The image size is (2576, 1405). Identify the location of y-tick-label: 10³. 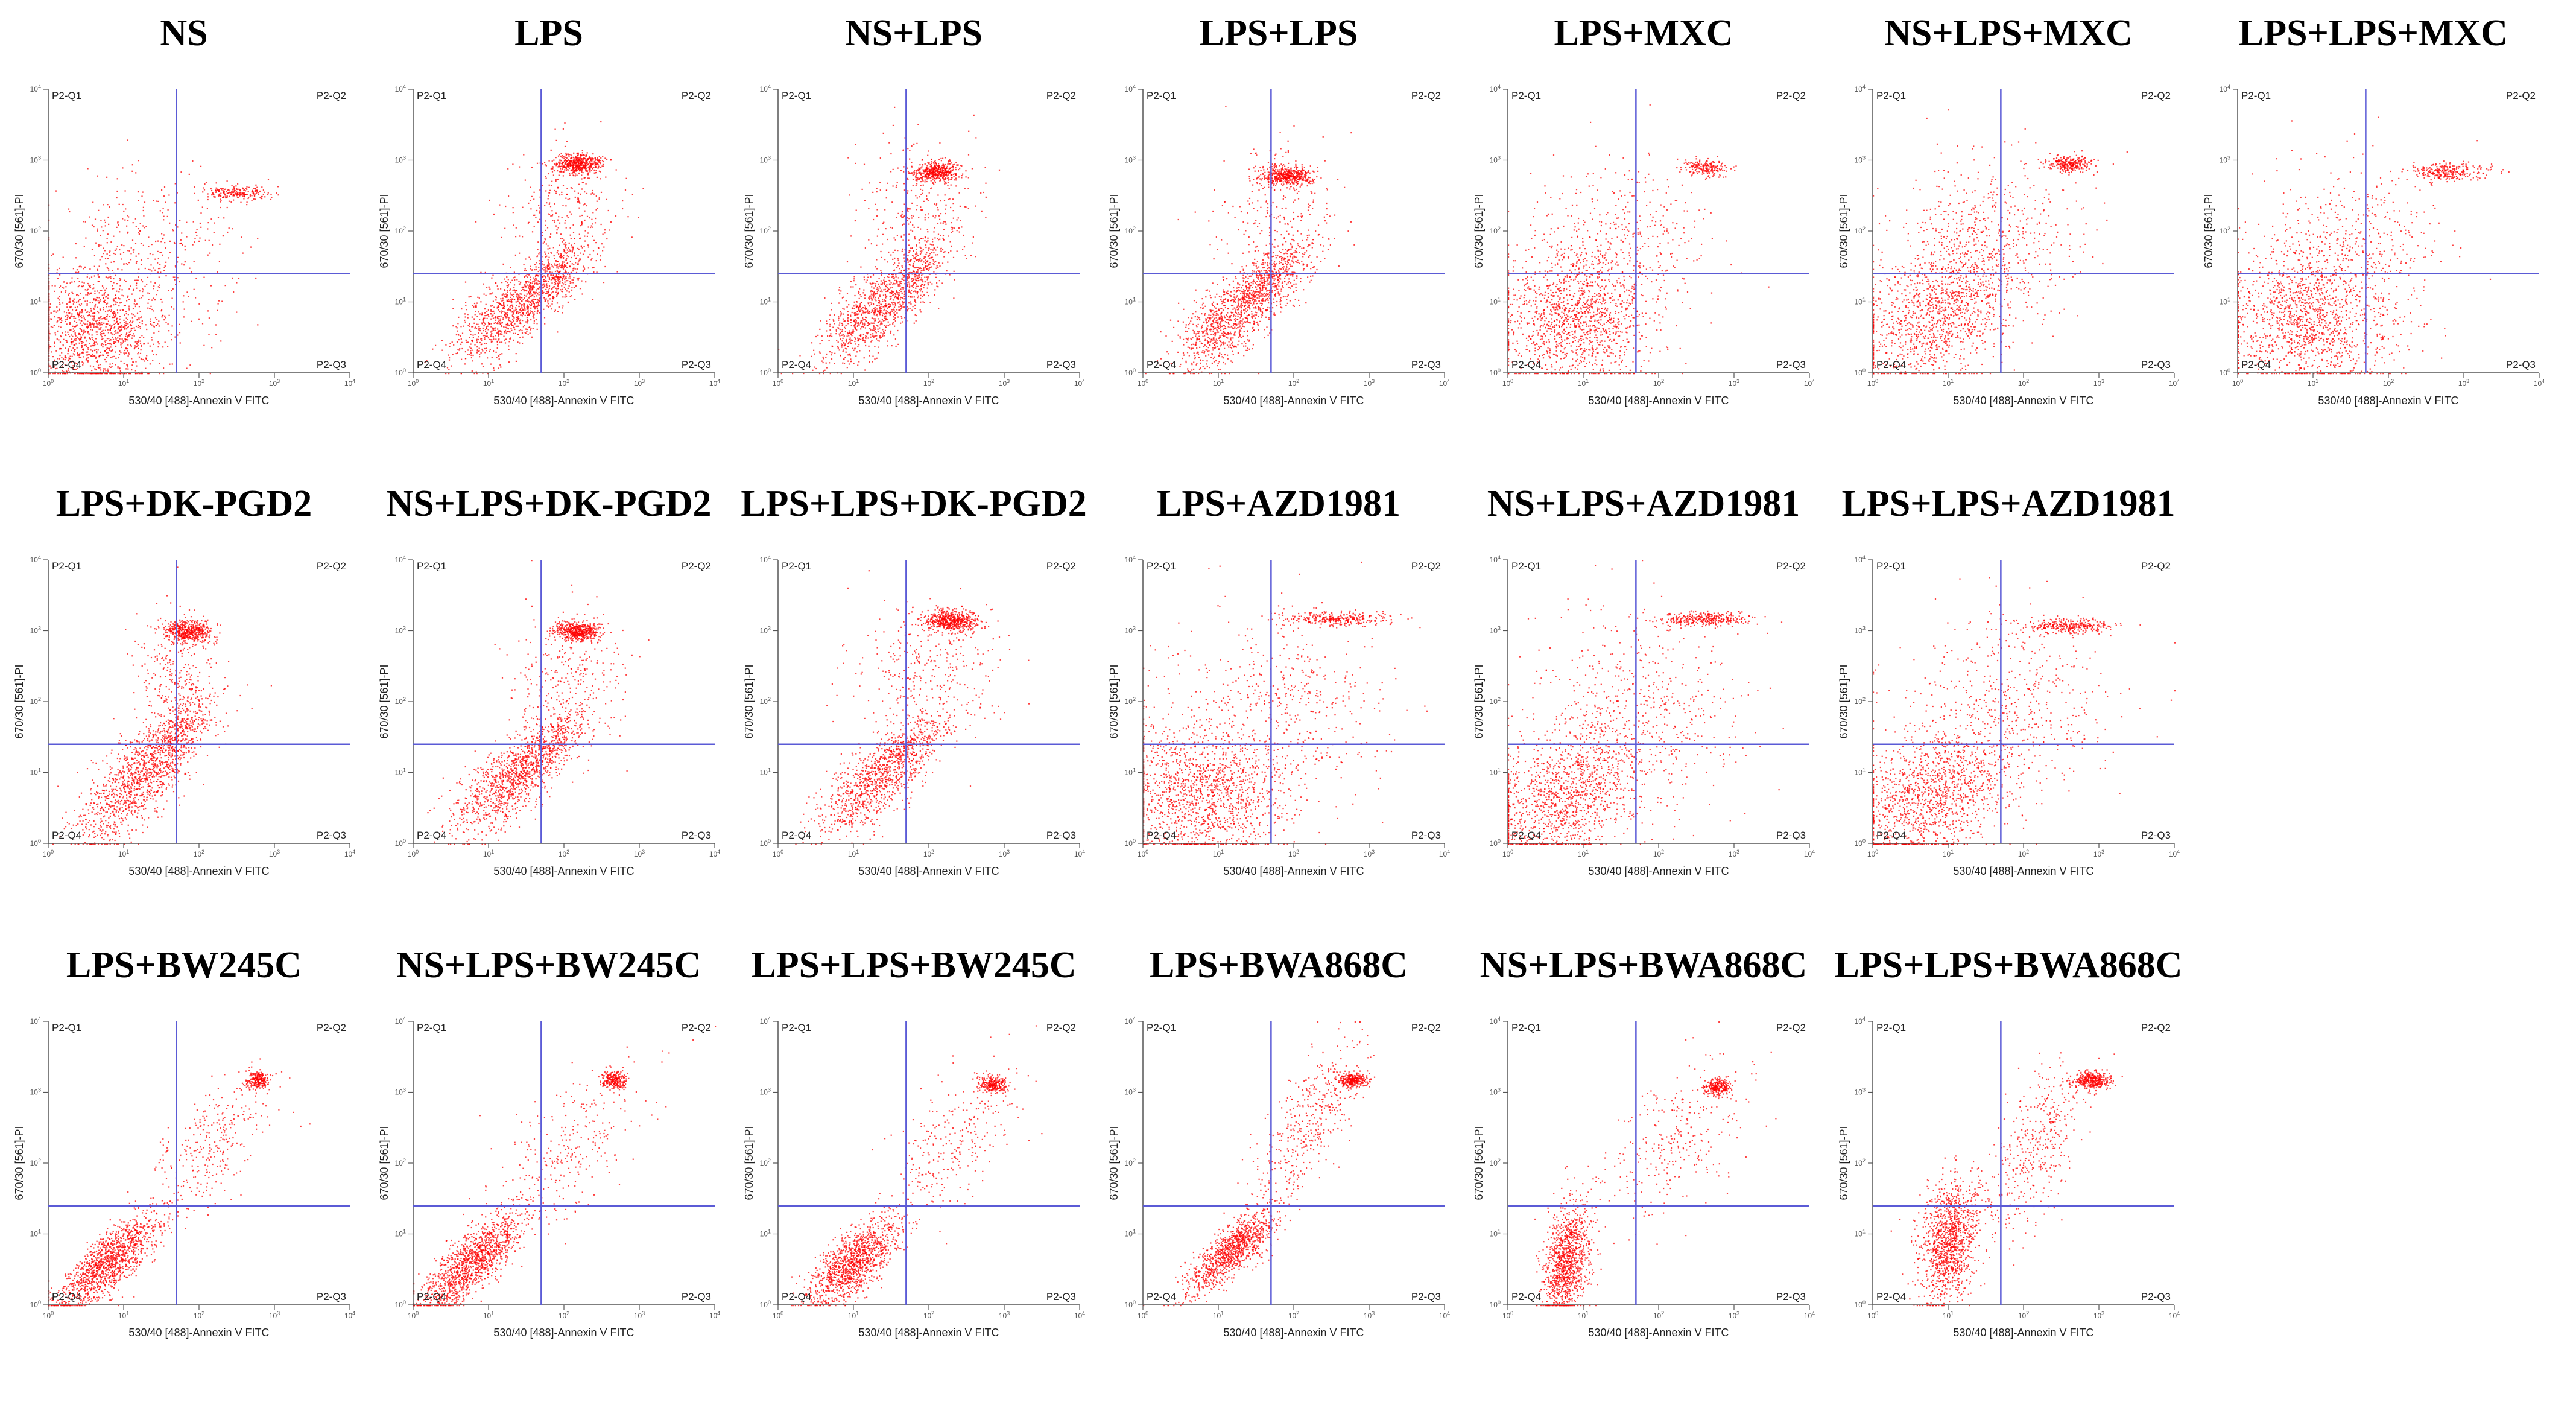
(35, 160).